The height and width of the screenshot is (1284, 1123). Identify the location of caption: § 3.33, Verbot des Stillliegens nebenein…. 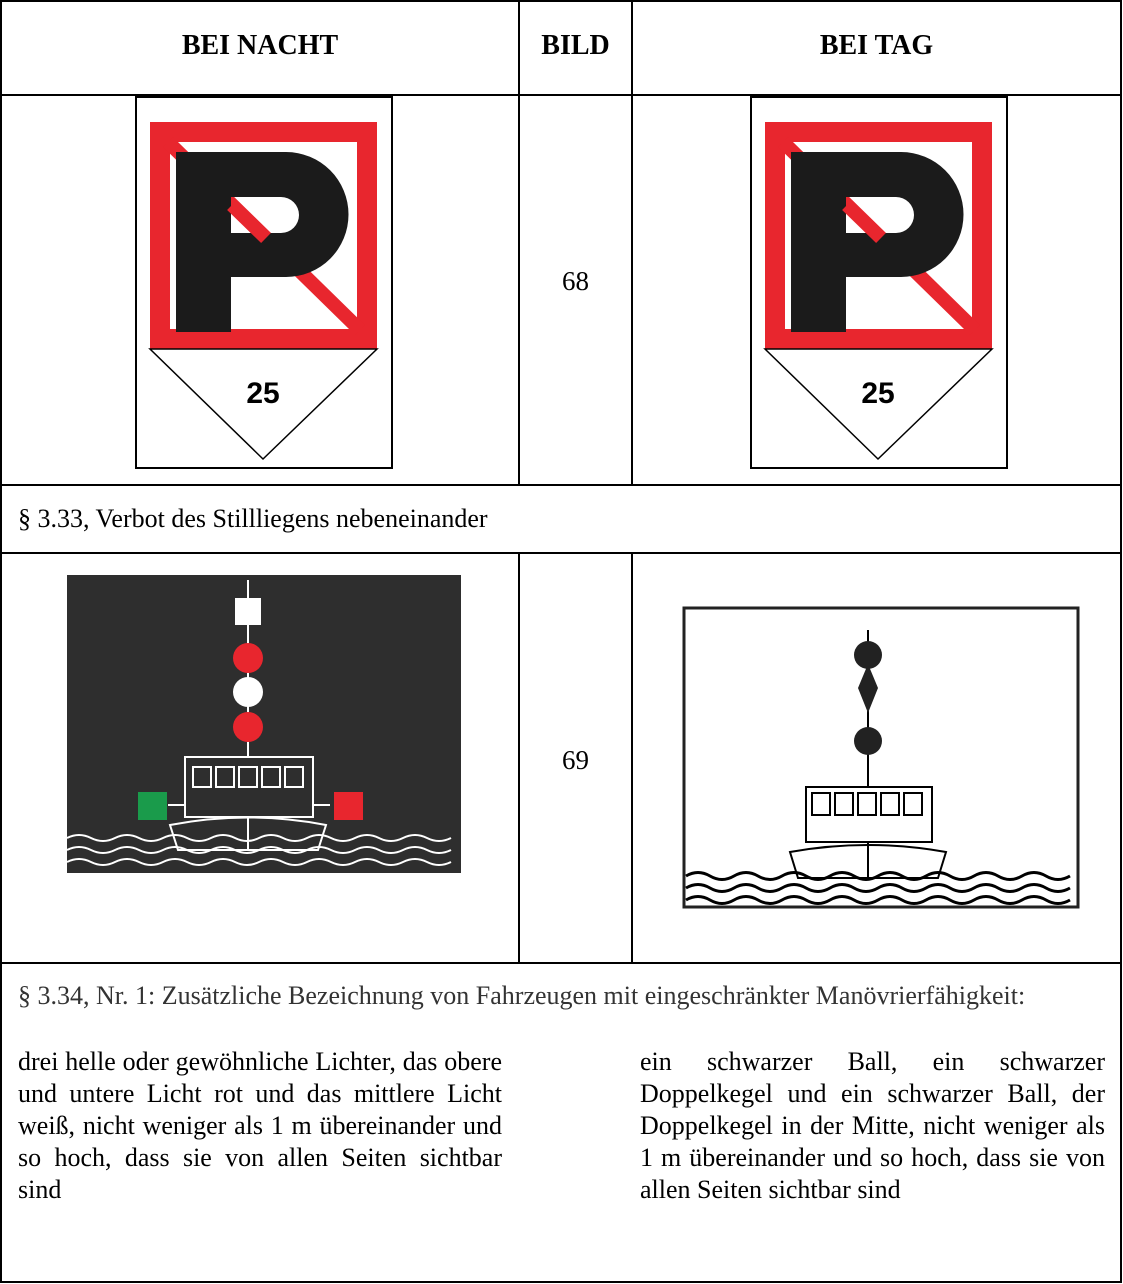
(253, 518).